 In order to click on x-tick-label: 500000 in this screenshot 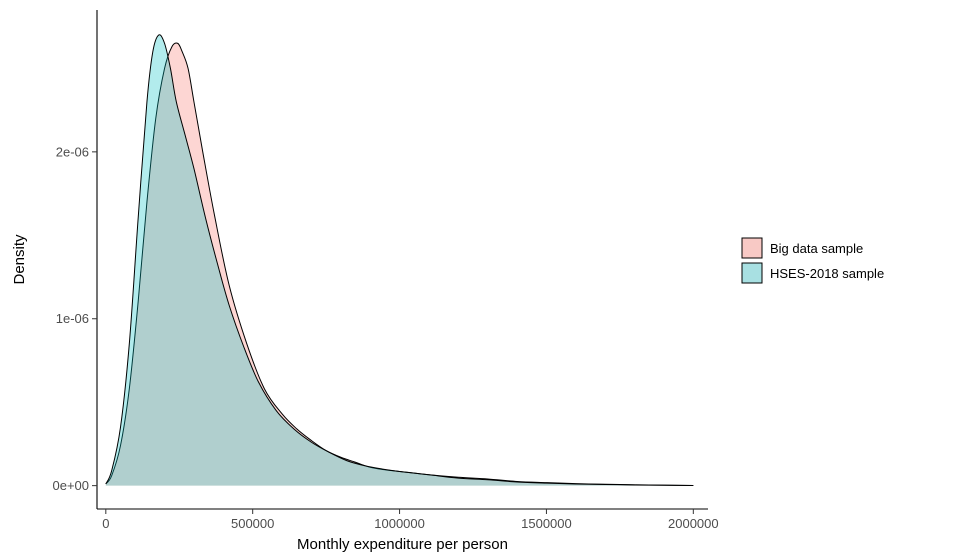, I will do `click(252, 523)`.